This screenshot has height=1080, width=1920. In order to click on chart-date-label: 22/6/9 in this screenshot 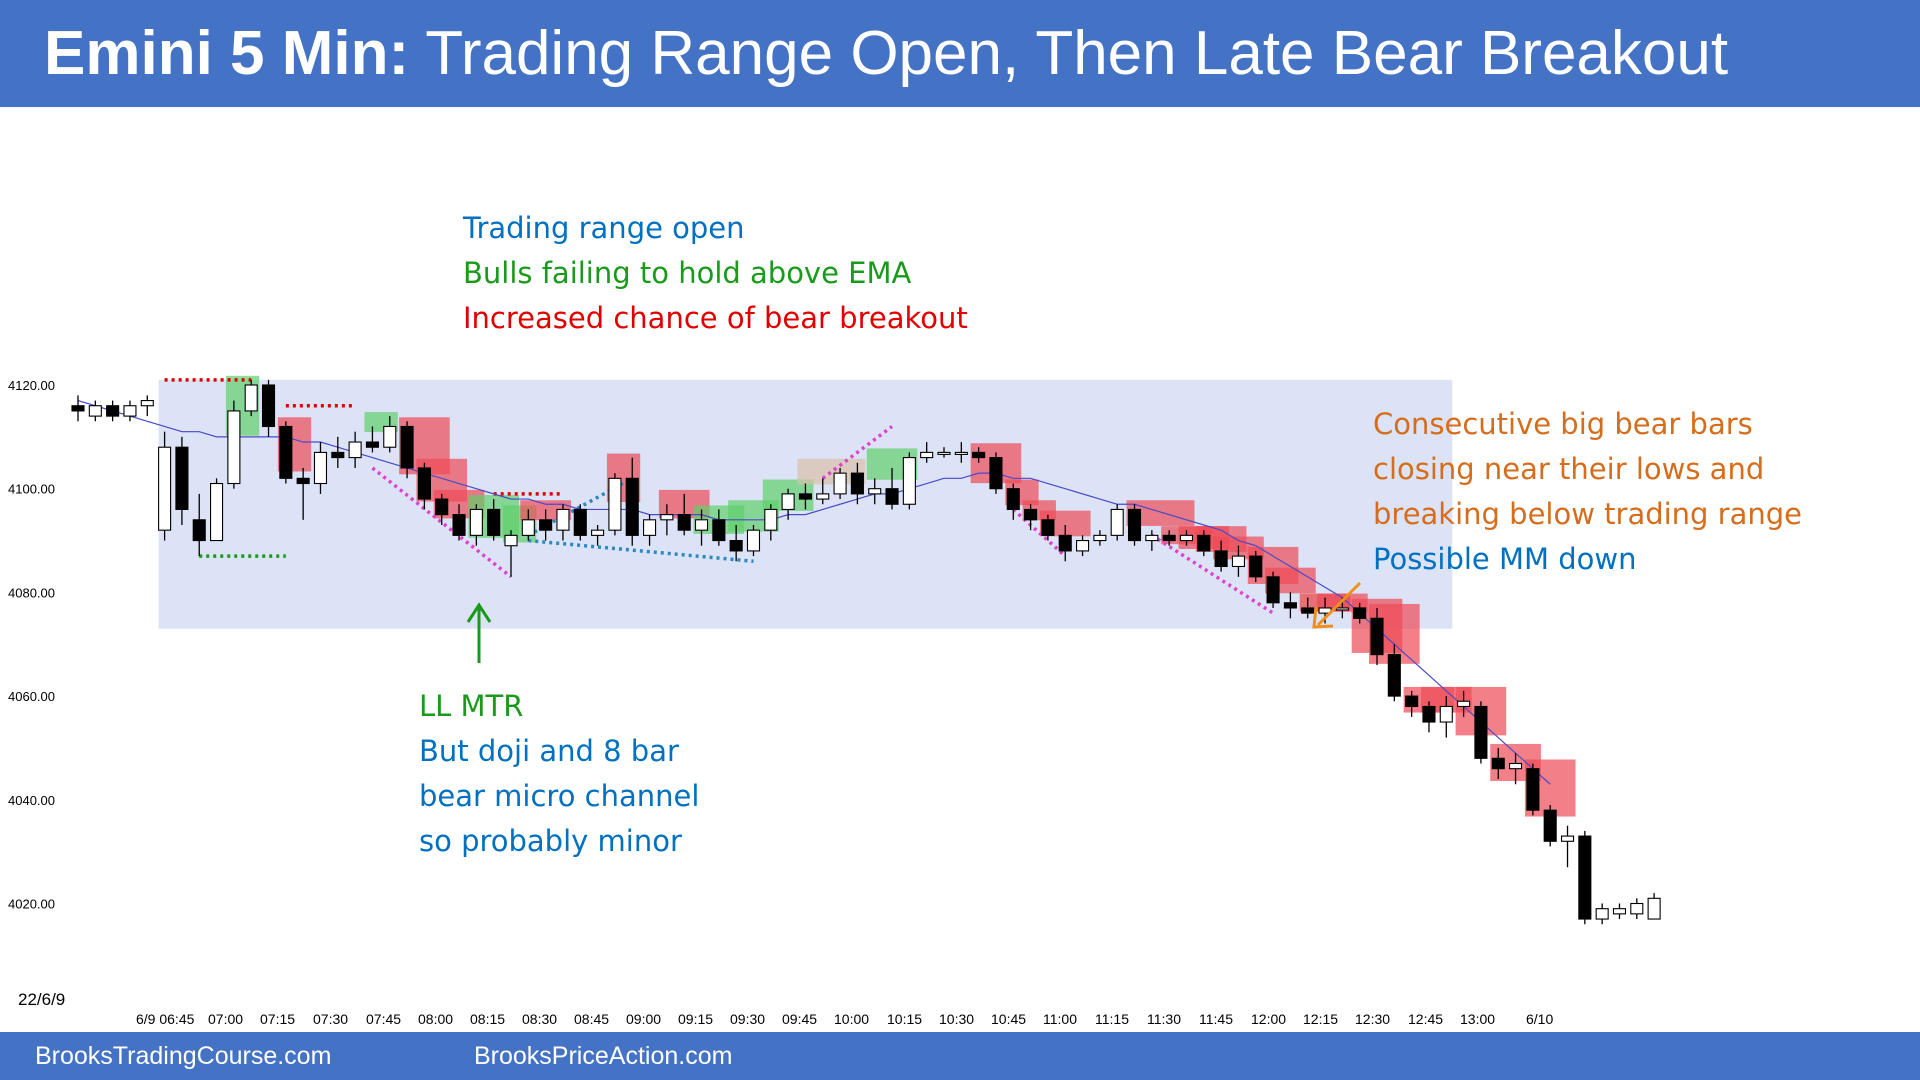, I will do `click(42, 999)`.